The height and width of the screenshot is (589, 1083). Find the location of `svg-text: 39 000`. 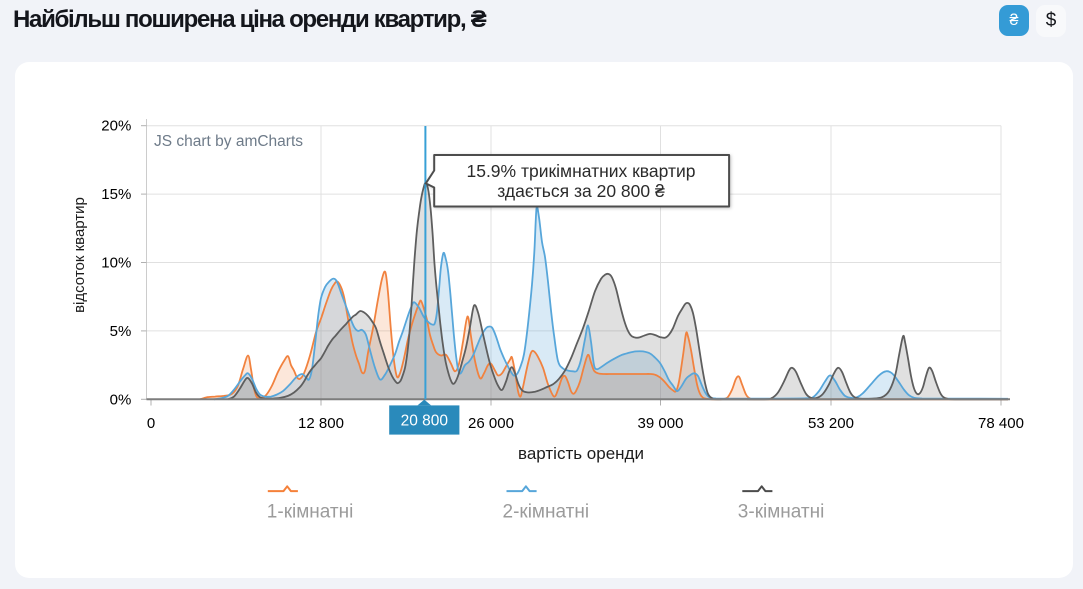

svg-text: 39 000 is located at coordinates (661, 423).